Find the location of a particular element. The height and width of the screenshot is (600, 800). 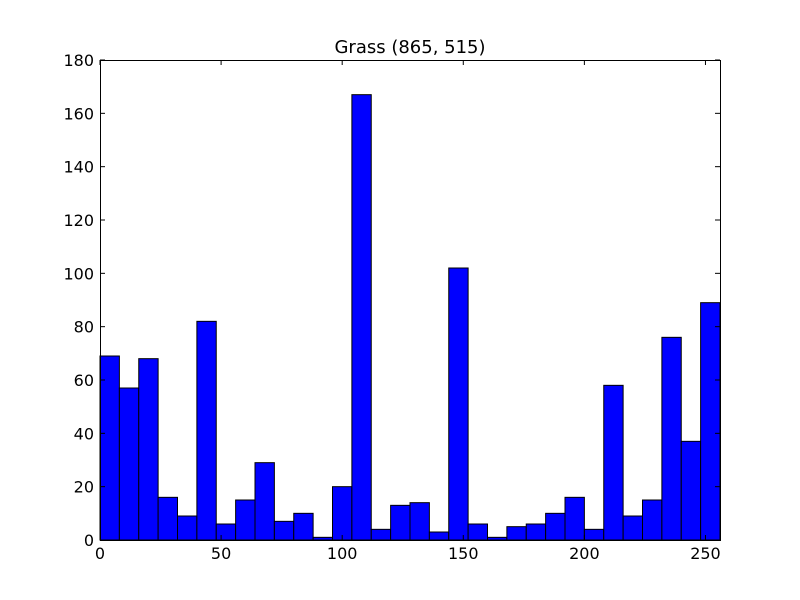

x-tick-label-4: 200 is located at coordinates (584, 553).